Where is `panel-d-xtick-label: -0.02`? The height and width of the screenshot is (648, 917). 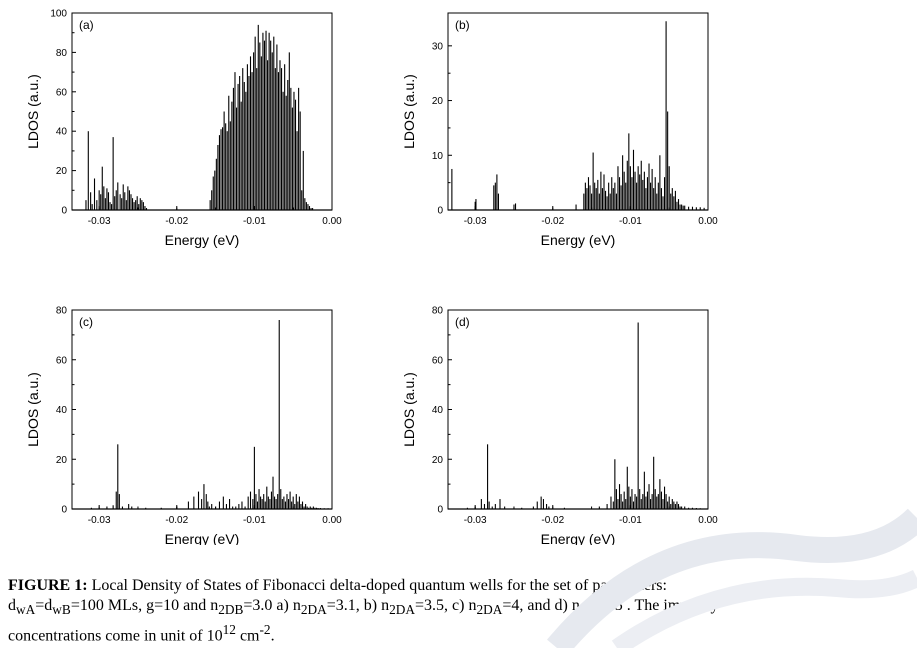
panel-d-xtick-label: -0.02 is located at coordinates (552, 520).